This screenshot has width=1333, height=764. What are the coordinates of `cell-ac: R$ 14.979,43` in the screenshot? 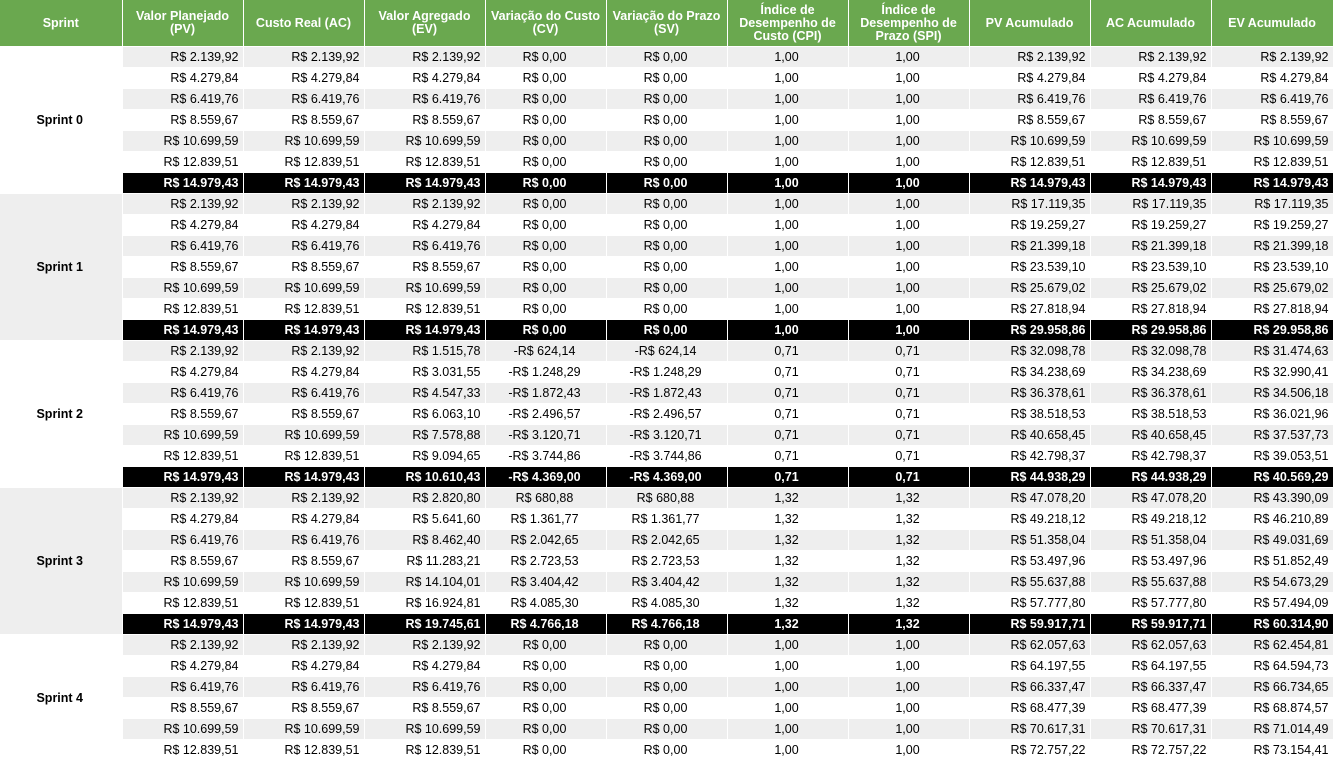 It's located at (304, 624).